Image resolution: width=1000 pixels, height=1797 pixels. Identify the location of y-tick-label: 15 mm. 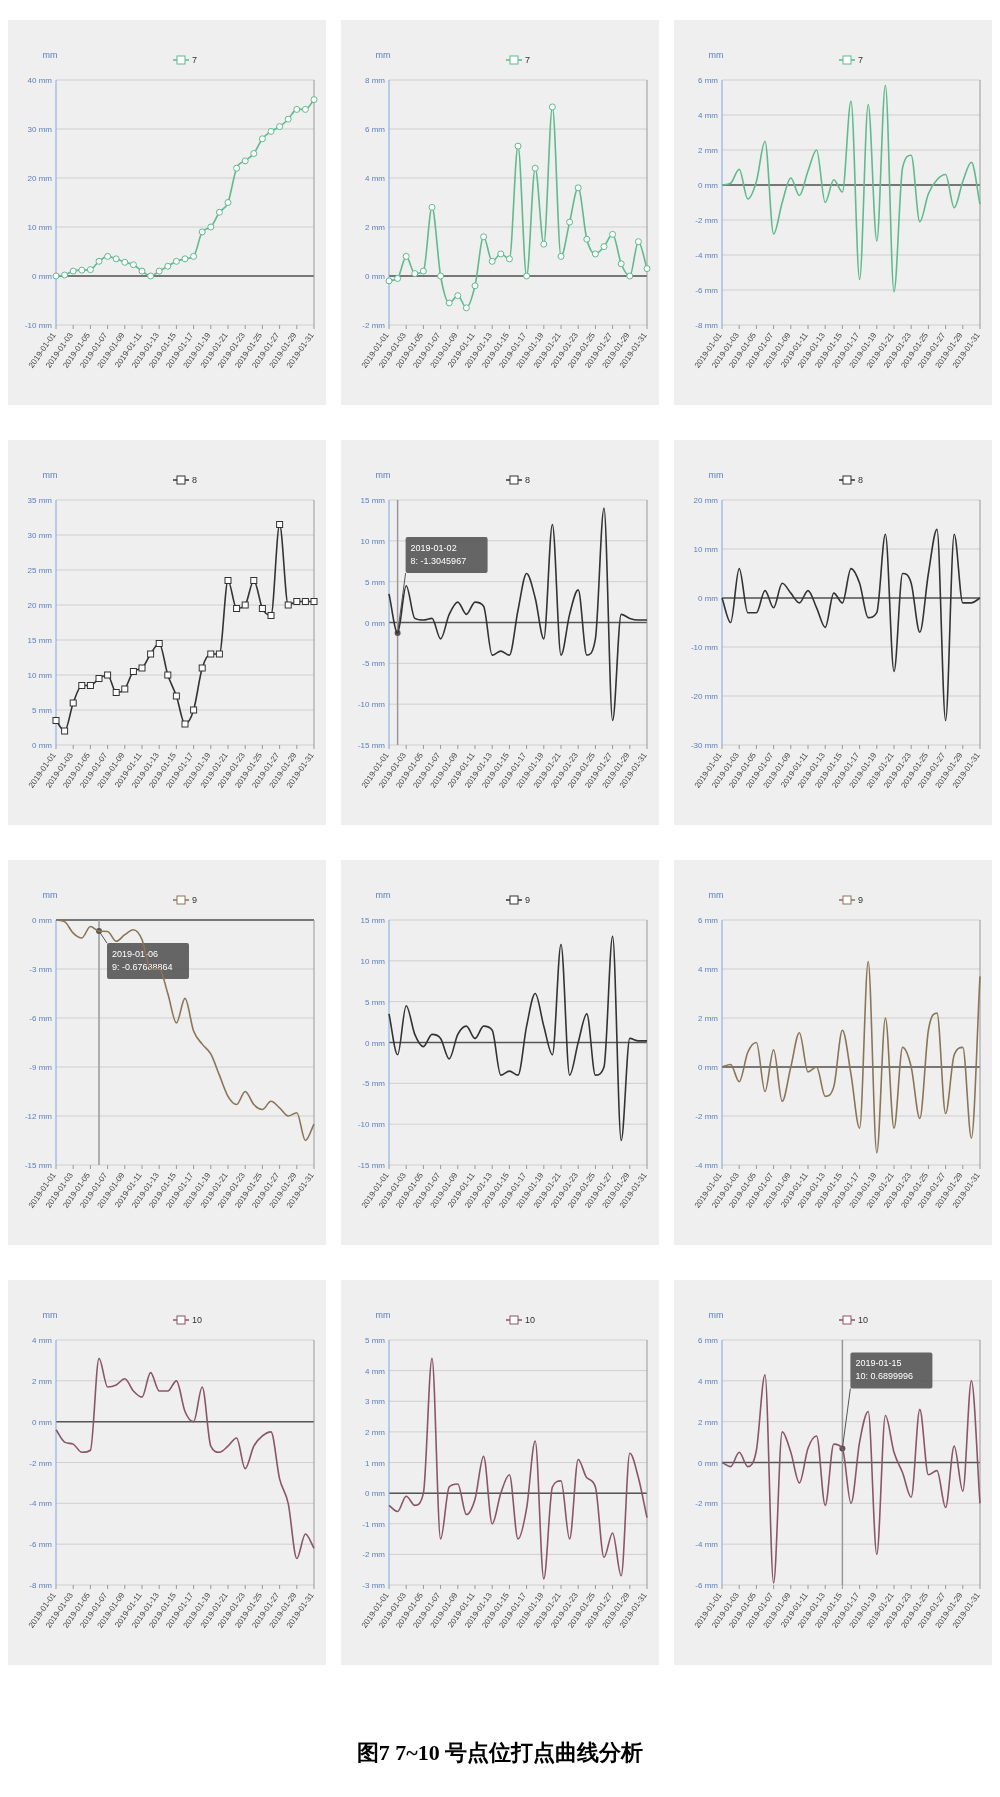
(40, 640).